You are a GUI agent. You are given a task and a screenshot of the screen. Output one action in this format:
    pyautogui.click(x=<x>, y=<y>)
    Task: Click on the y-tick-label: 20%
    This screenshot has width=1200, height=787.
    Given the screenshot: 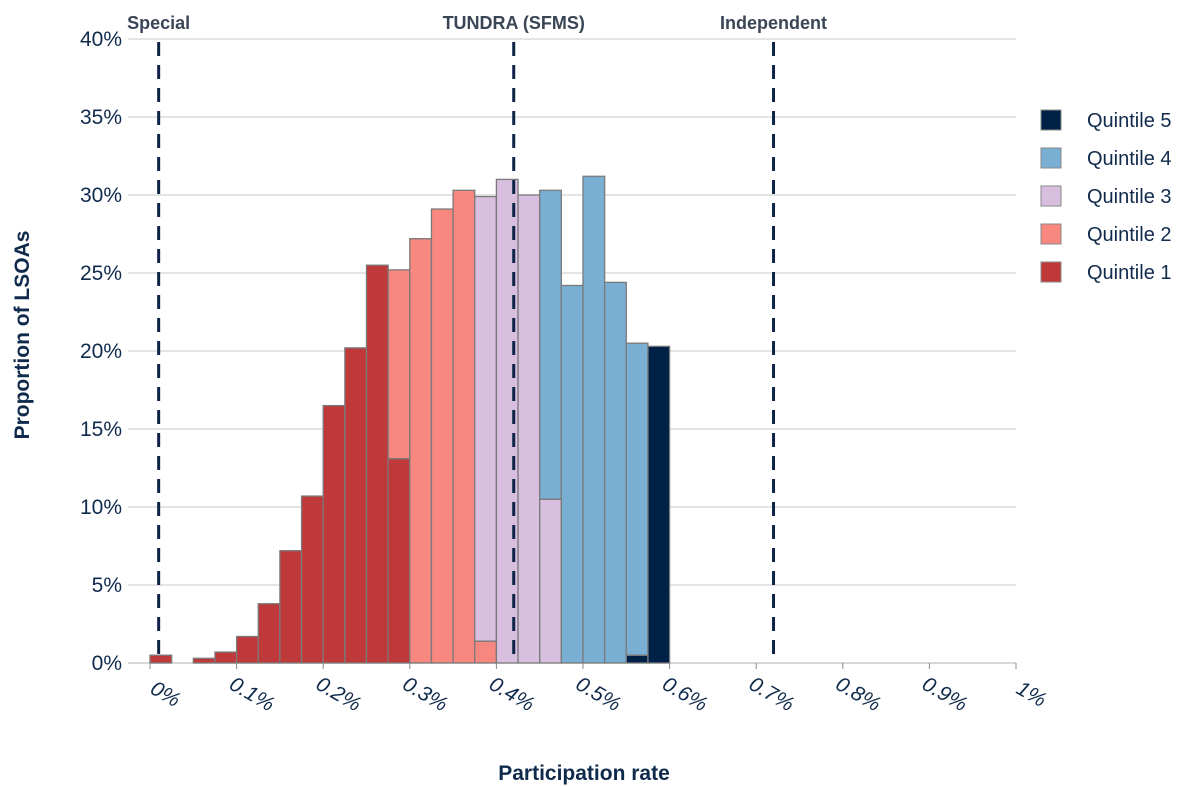 What is the action you would take?
    pyautogui.click(x=101, y=351)
    